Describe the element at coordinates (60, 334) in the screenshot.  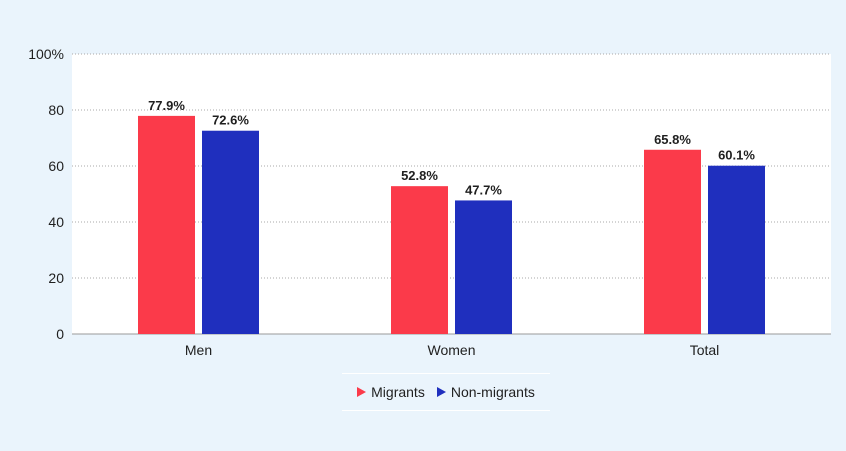
I see `y-tick-label: 0` at that location.